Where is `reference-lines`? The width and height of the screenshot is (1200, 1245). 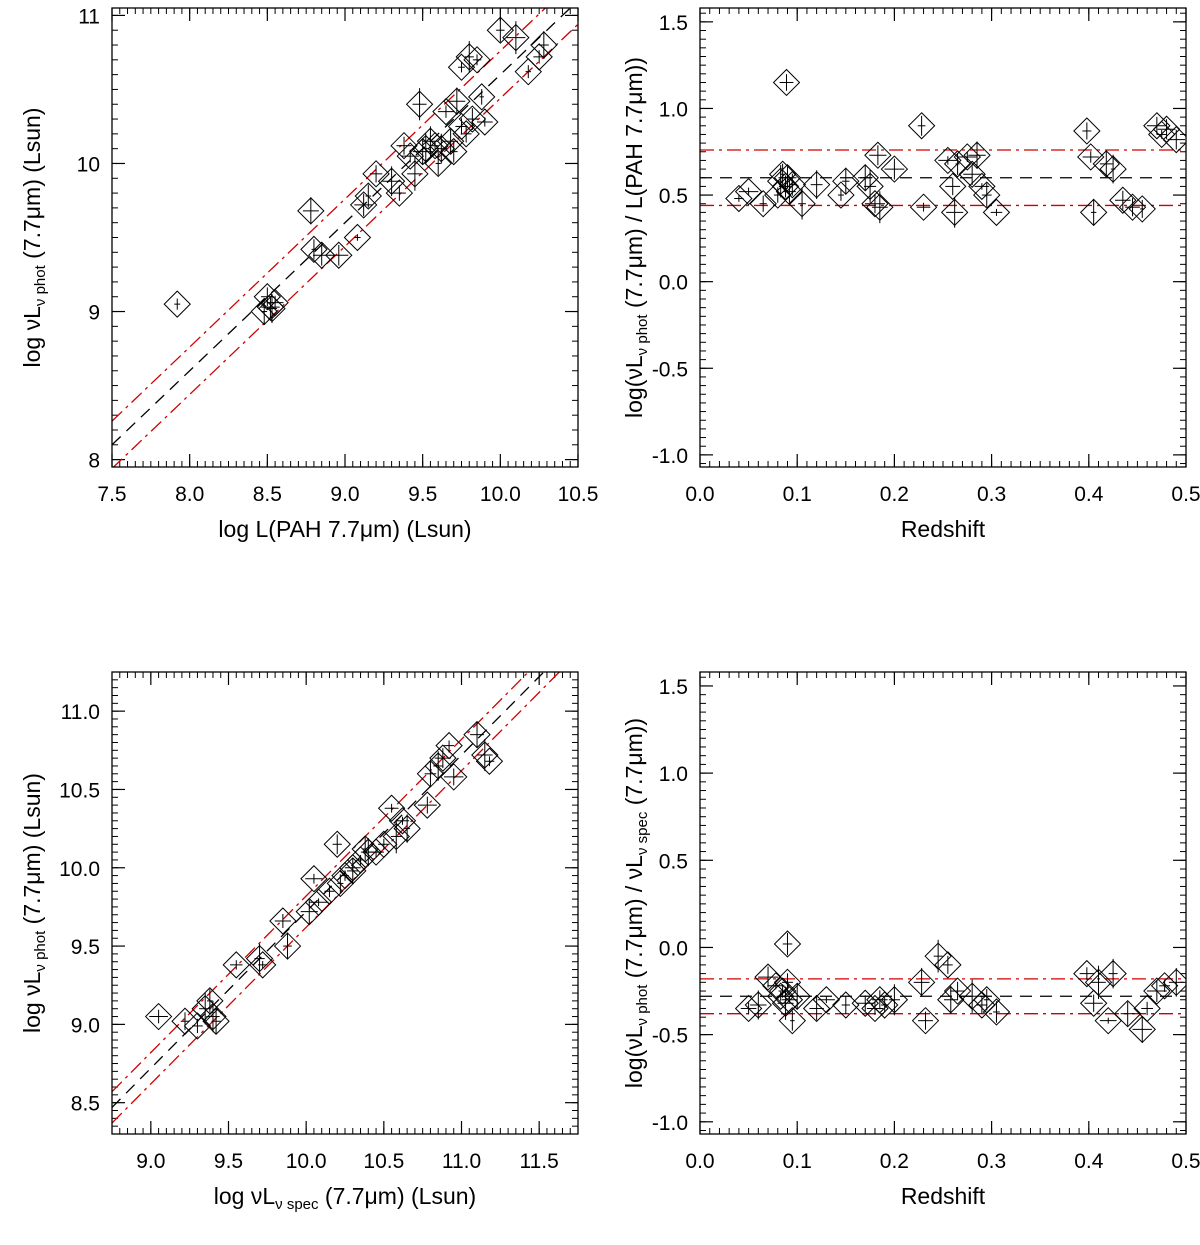 reference-lines is located at coordinates (345, 237).